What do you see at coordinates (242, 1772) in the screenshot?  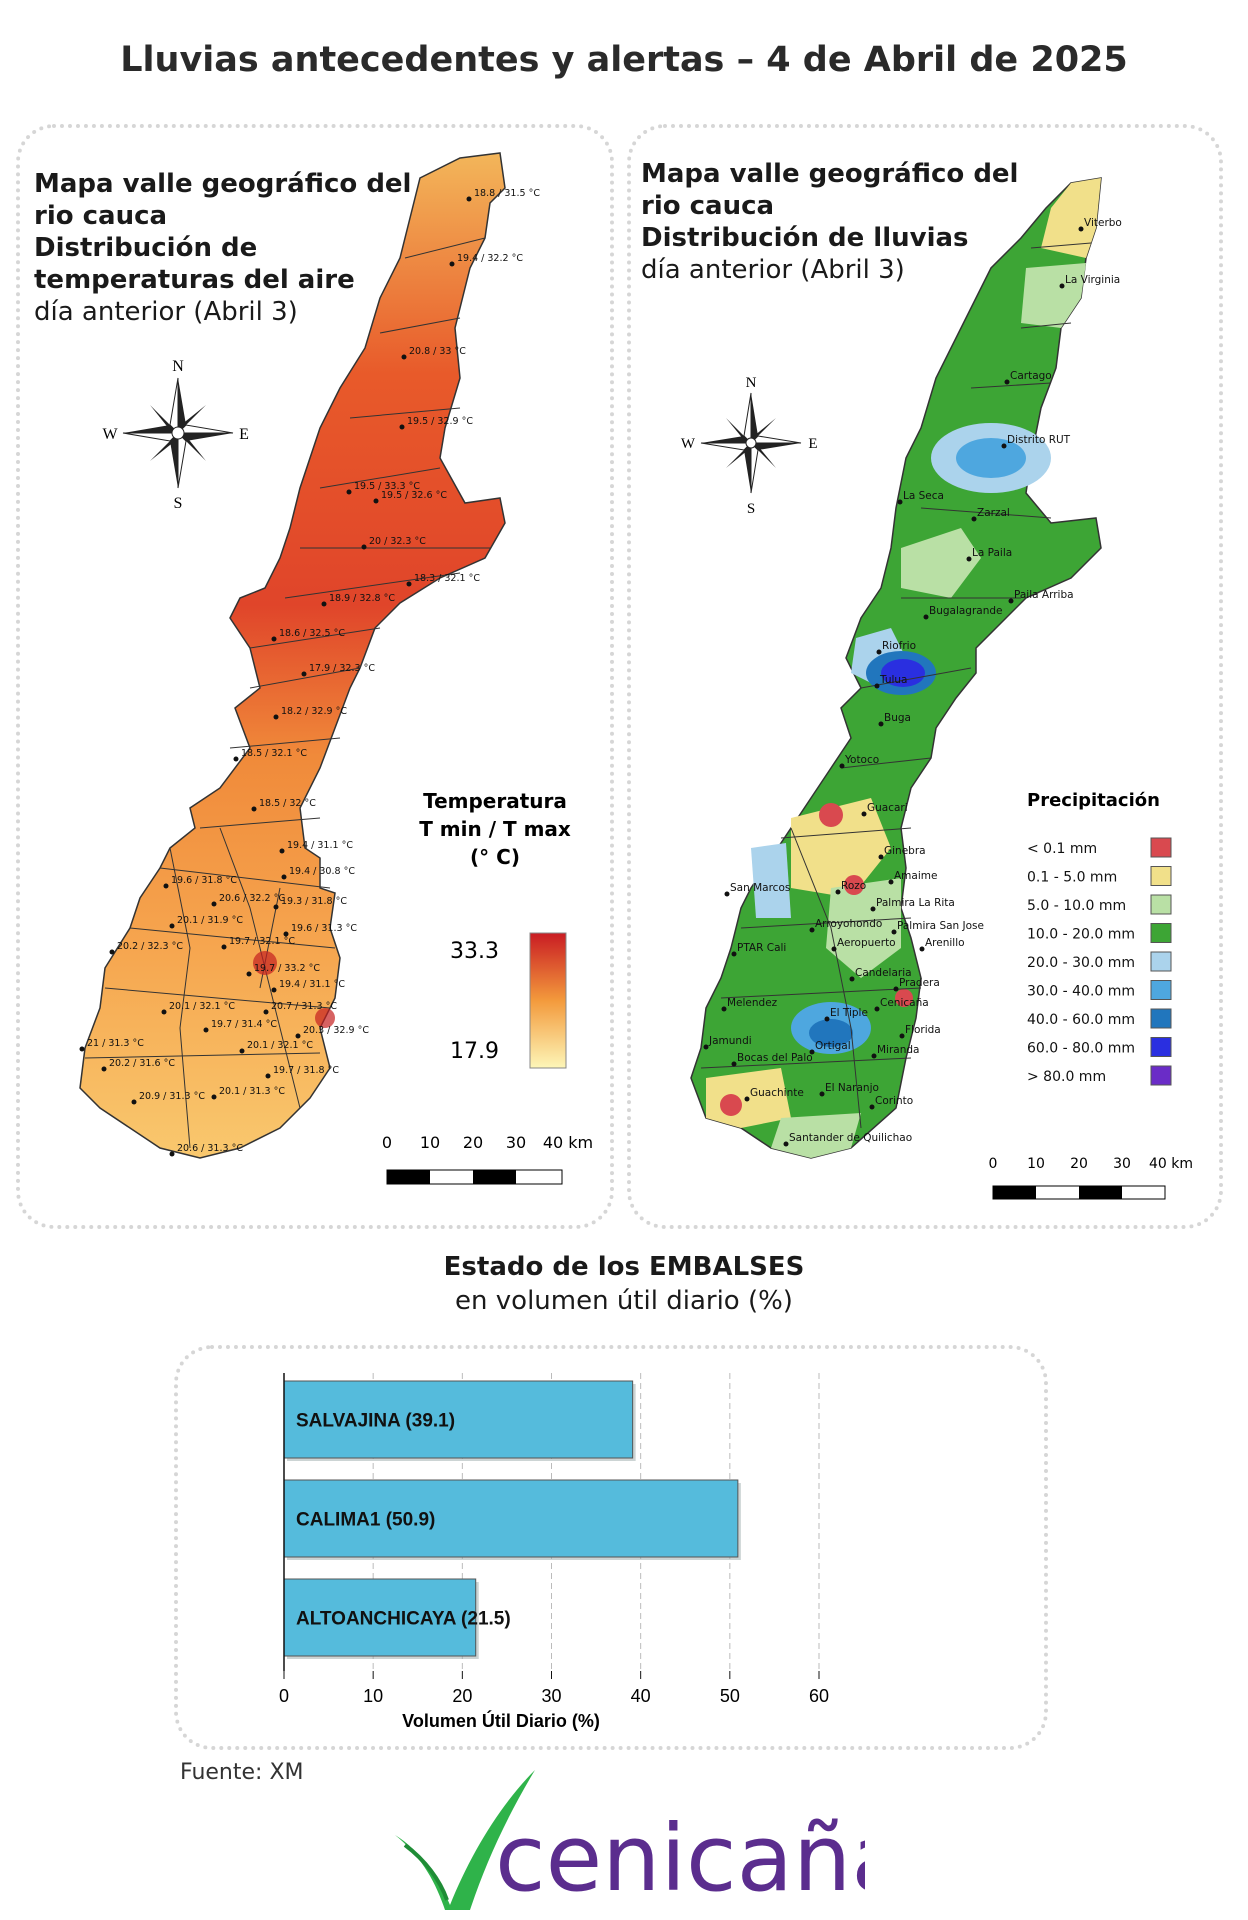 I see `source-note: Fuente: XM` at bounding box center [242, 1772].